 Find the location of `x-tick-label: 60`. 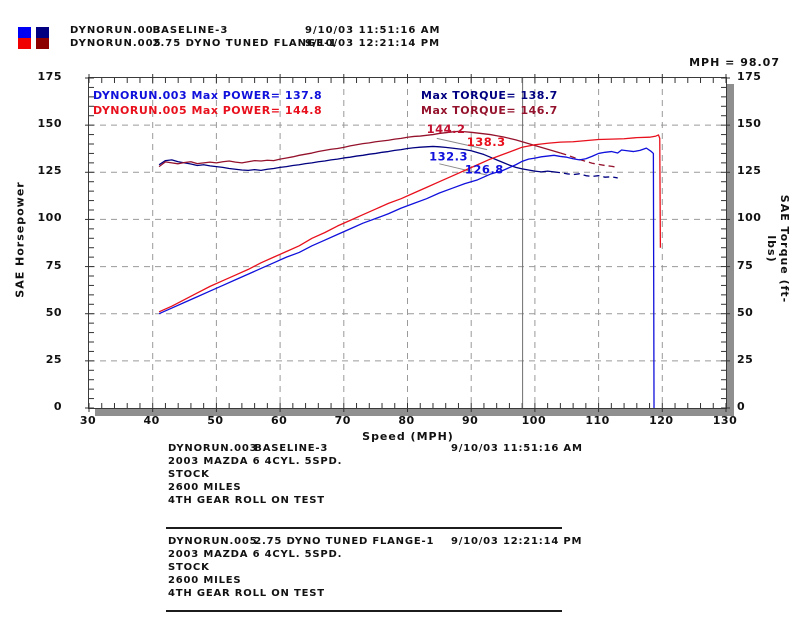

x-tick-label: 60 is located at coordinates (279, 420).